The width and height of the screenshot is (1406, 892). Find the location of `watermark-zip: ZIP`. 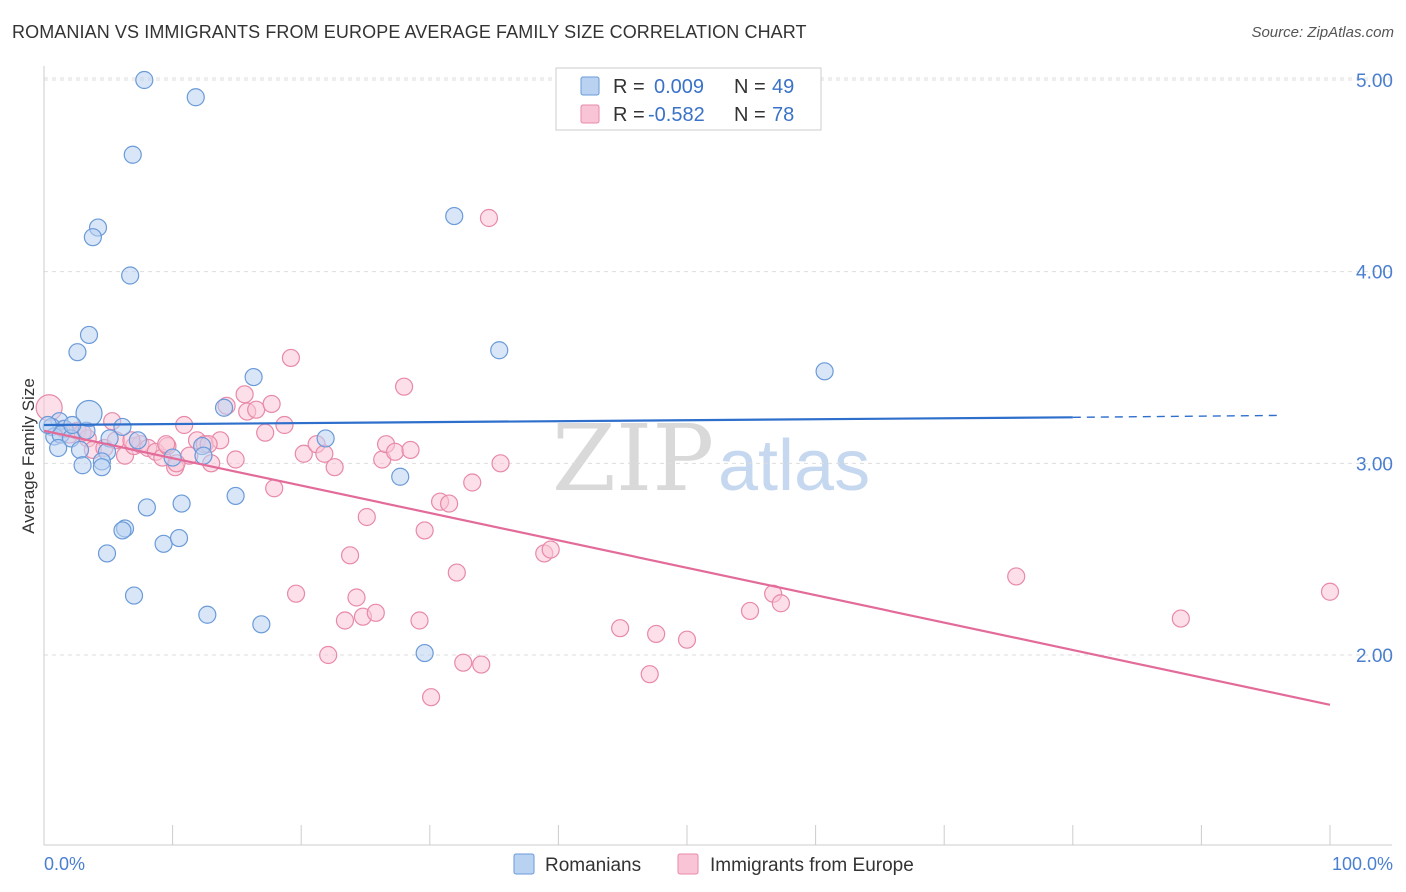

watermark-zip: ZIP is located at coordinates (633, 458).